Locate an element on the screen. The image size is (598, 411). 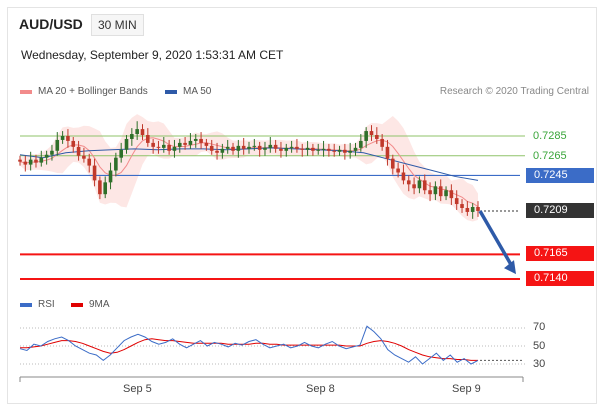
rsi-axis-50: 50 is located at coordinates (539, 346).